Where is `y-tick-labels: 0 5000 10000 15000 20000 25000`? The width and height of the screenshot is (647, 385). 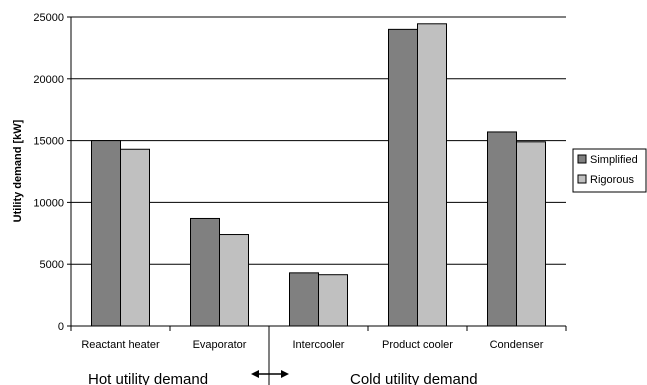
y-tick-labels: 0 5000 10000 15000 20000 25000 is located at coordinates (52, 172).